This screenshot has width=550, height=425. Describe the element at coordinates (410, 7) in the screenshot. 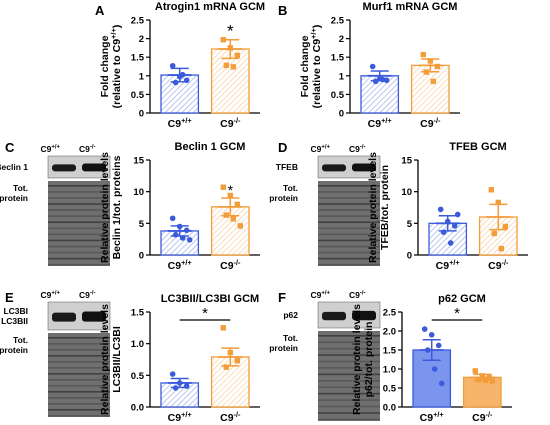

I see `chart-title: Murf1 mRNA GCM` at that location.